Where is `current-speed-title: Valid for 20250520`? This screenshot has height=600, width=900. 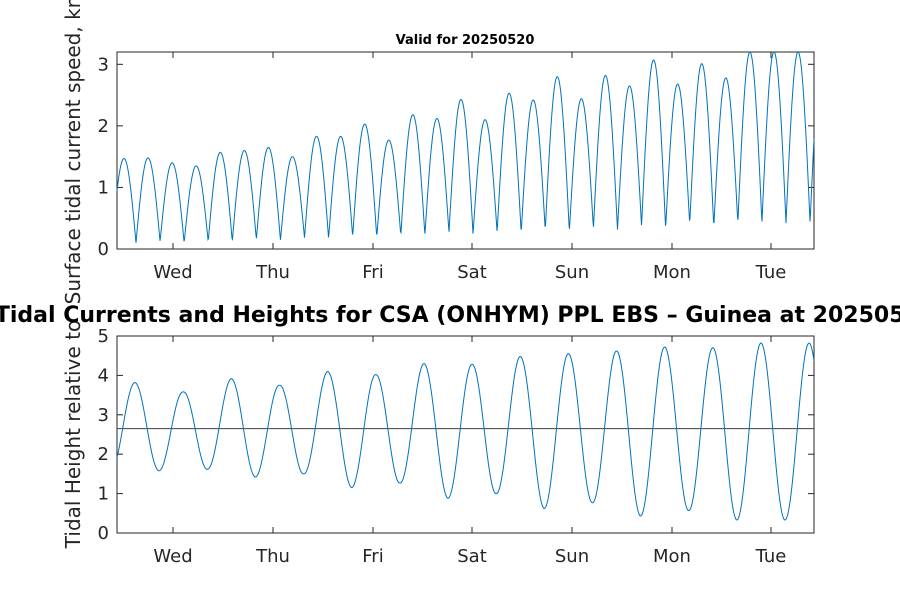 current-speed-title: Valid for 20250520 is located at coordinates (465, 40).